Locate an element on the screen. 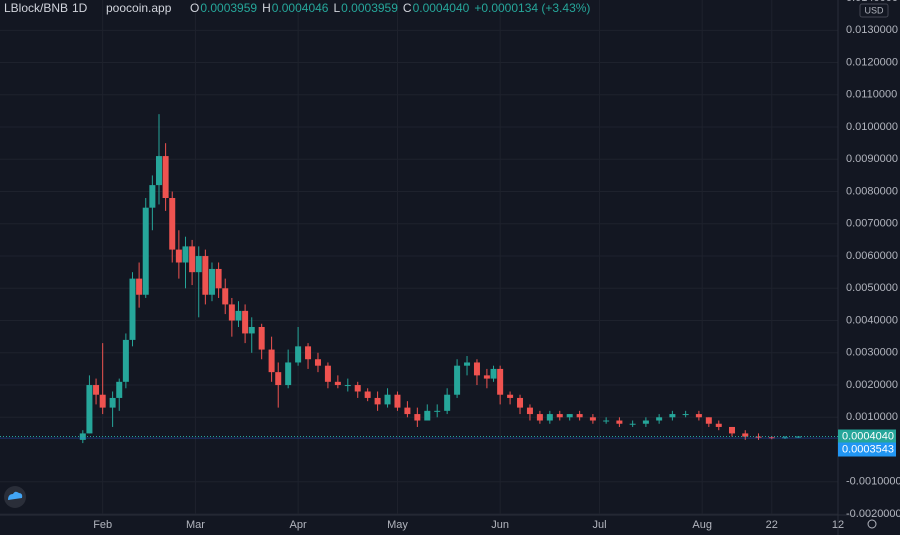 Image resolution: width=900 pixels, height=535 pixels. interval: 1D is located at coordinates (80, 8).